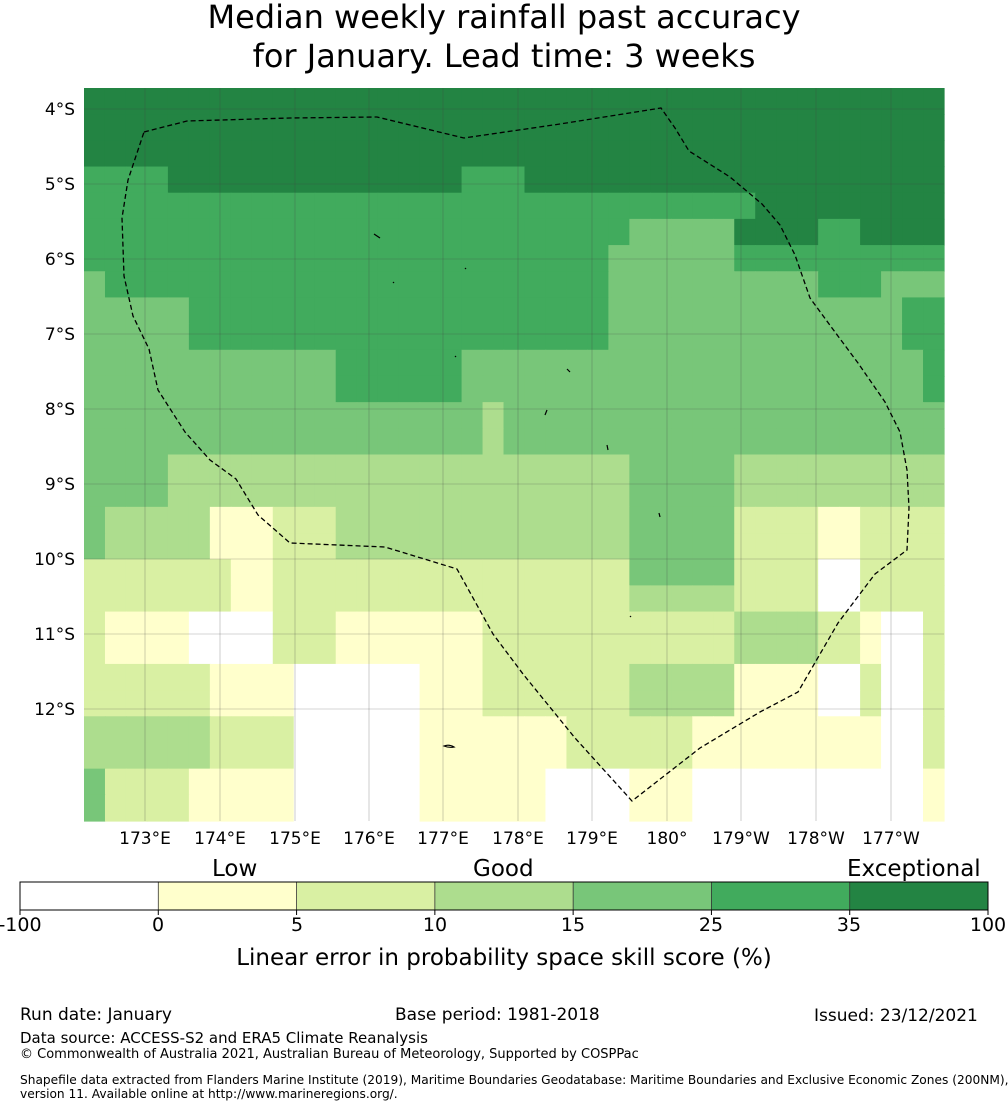  Describe the element at coordinates (435, 925) in the screenshot. I see `colorbar-tick-label: 10` at that location.